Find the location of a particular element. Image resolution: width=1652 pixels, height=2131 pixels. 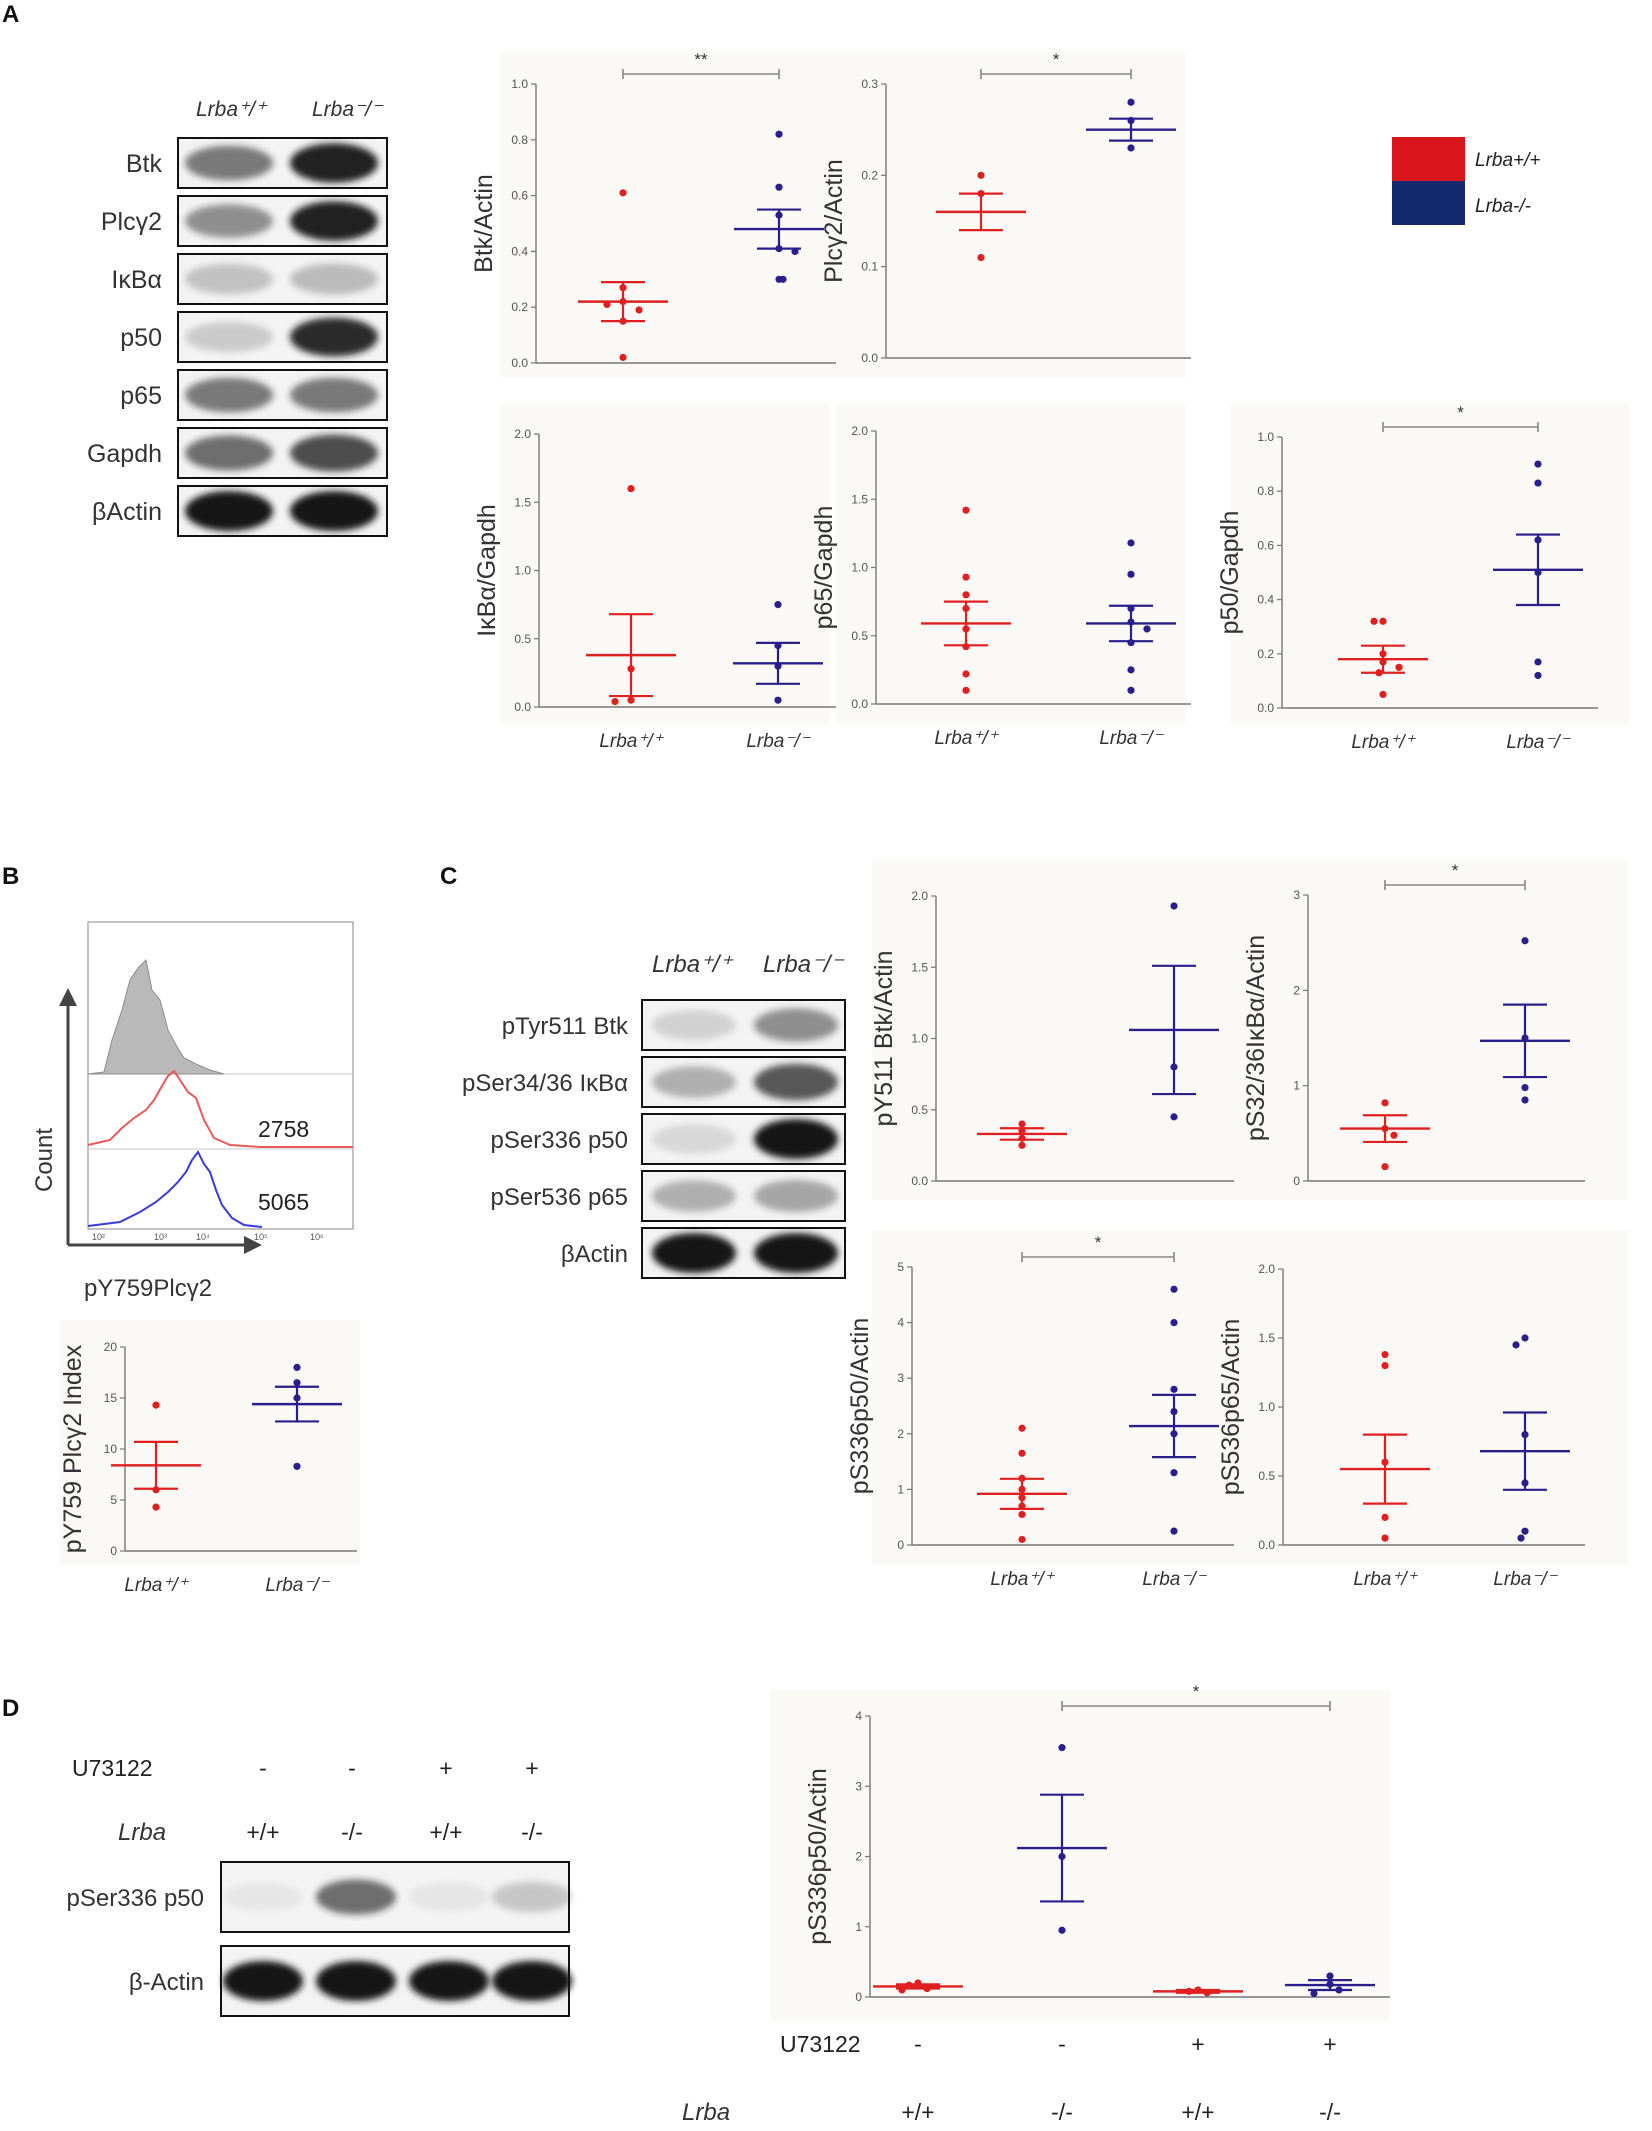

chart-ps32: 0 1 2 3 pS32/36IκBα/Actin * is located at coordinates (1433, 1030).